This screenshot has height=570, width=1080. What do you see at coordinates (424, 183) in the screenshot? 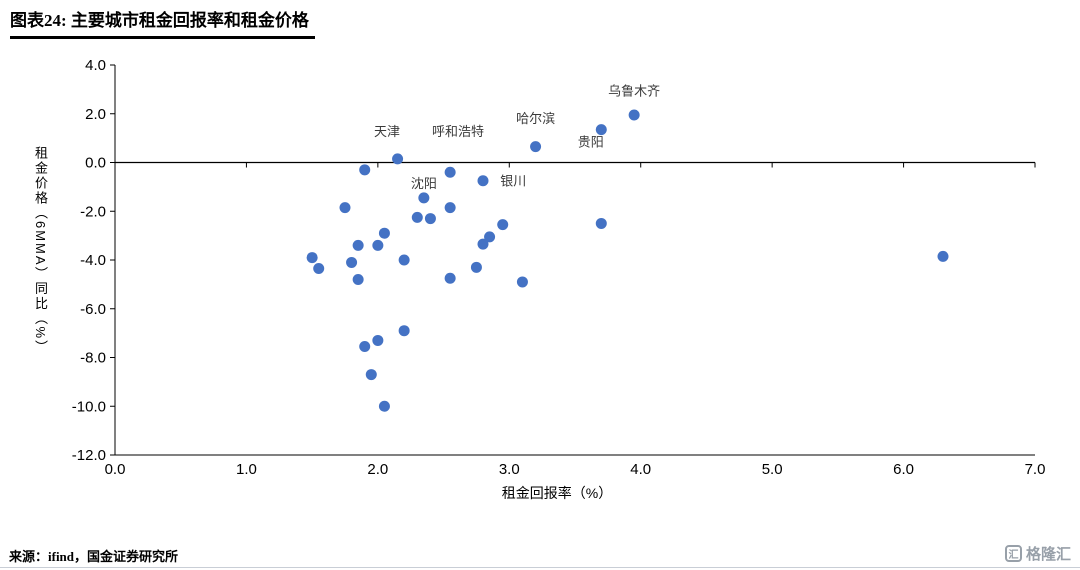
I see `city-label: 沈阳` at bounding box center [424, 183].